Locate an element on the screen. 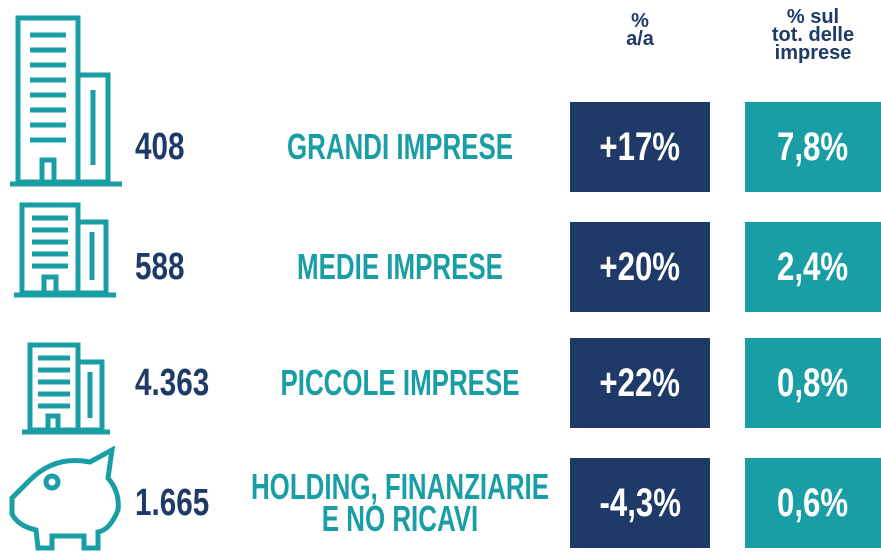 This screenshot has height=552, width=881. label-line: E NO RICAVI is located at coordinates (400, 519).